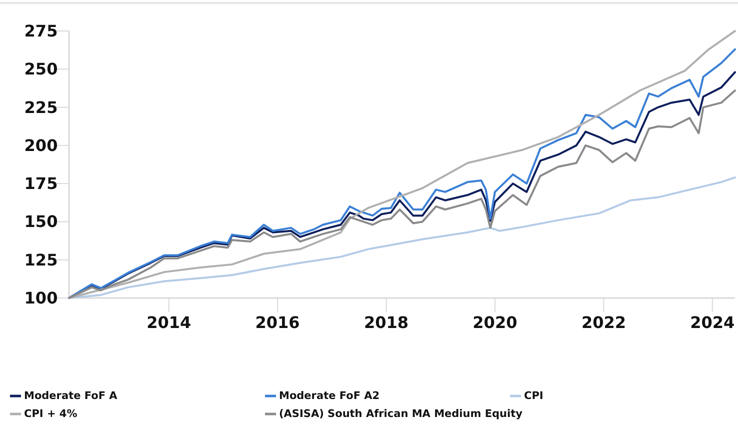 The width and height of the screenshot is (738, 431). Describe the element at coordinates (386, 322) in the screenshot. I see `x-tick-label: 2018` at that location.